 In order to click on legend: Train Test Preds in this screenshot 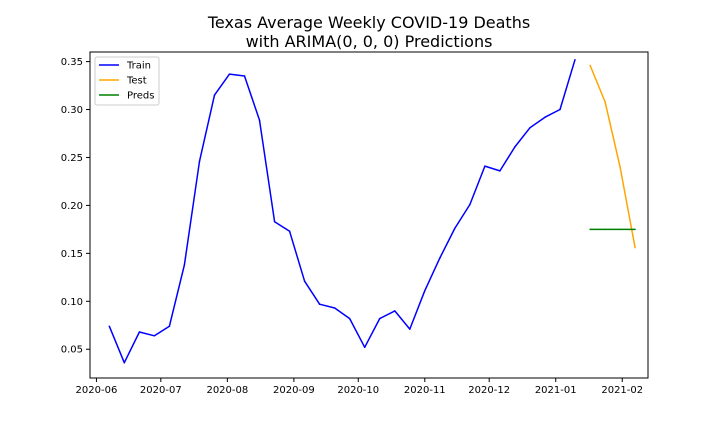, I will do `click(127, 81)`.